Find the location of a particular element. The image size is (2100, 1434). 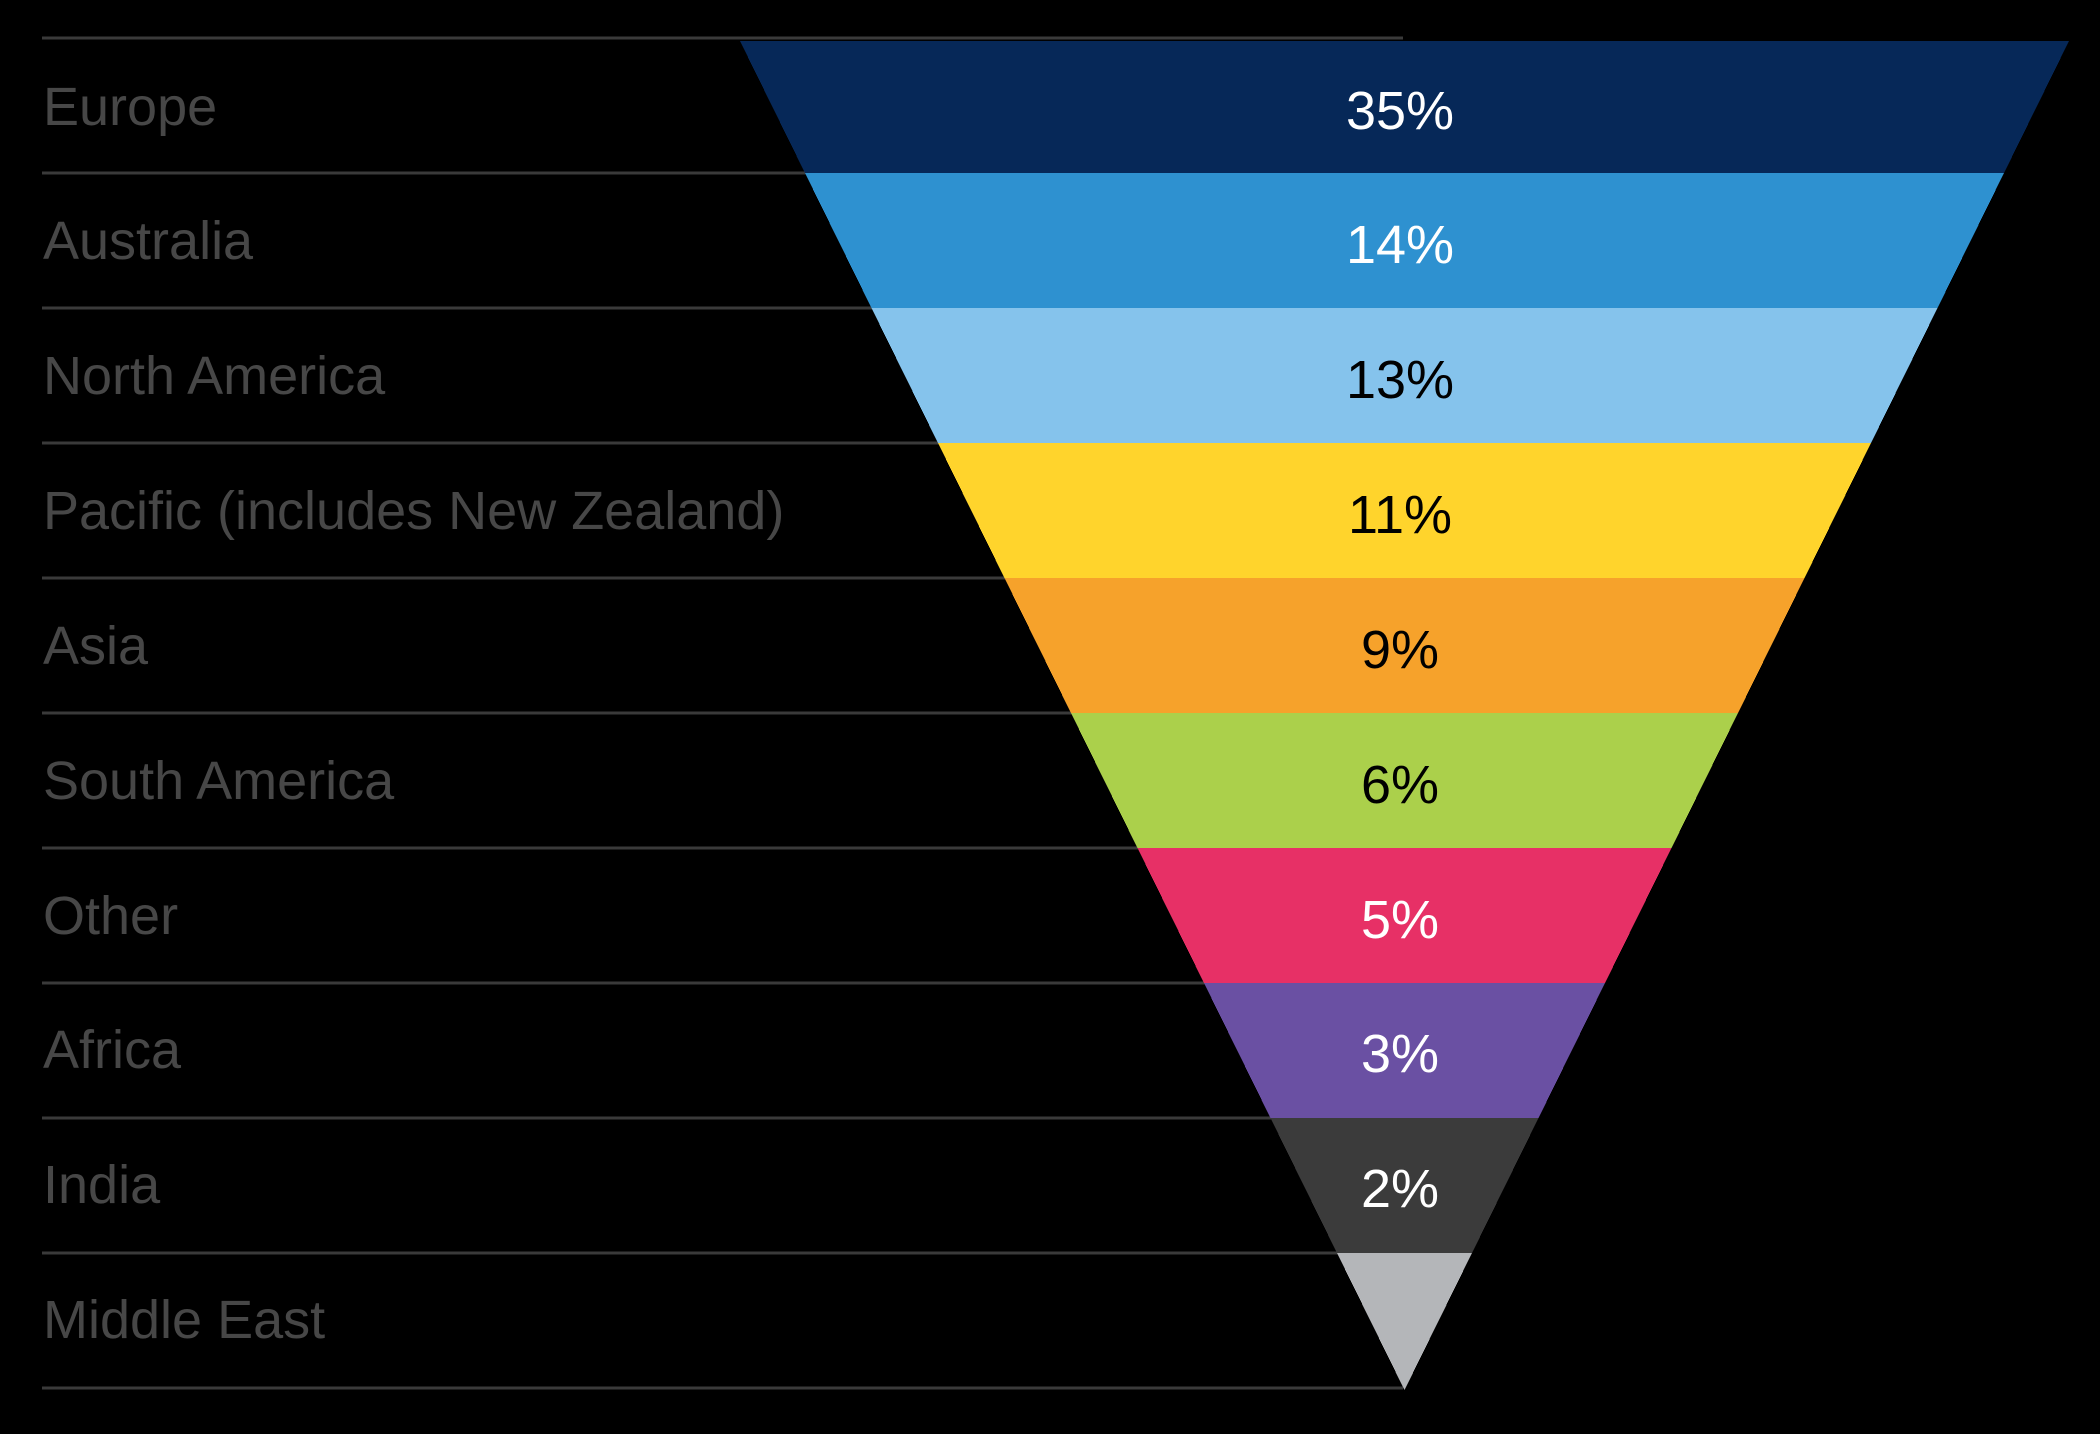

funnel-band-south-america is located at coordinates (1404, 780).